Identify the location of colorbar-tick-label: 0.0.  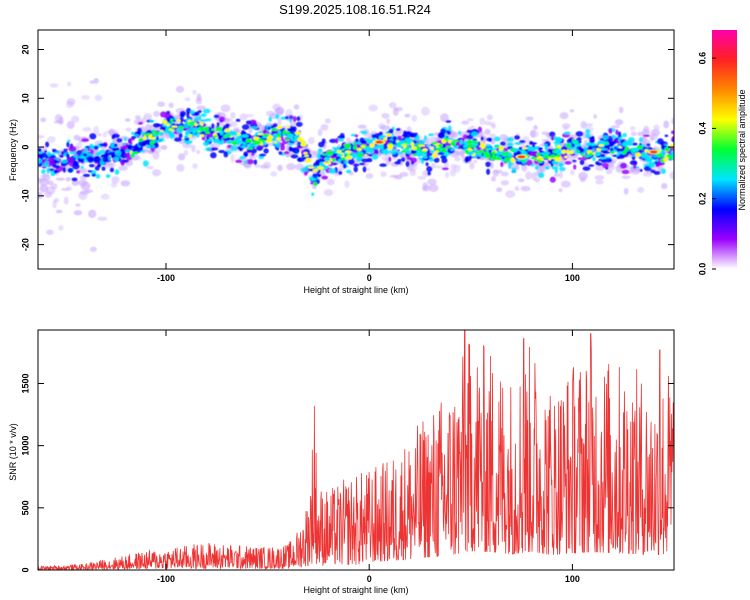
(702, 269).